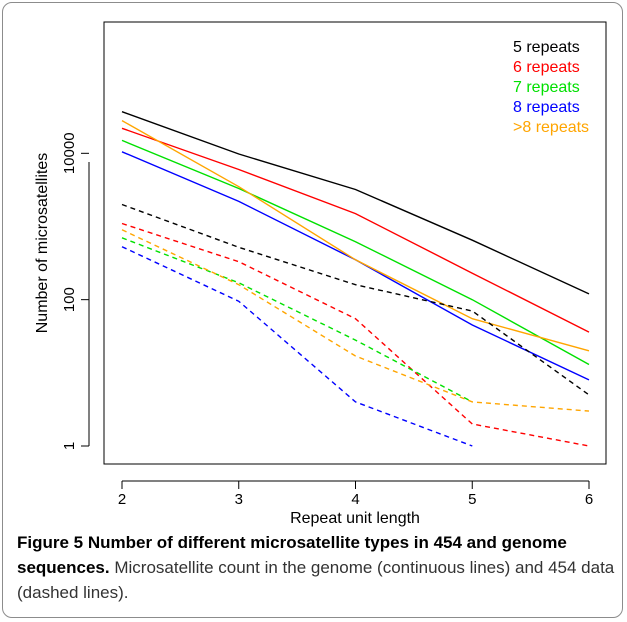  Describe the element at coordinates (42, 243) in the screenshot. I see `y-axis-label: Number of microsatellites` at that location.